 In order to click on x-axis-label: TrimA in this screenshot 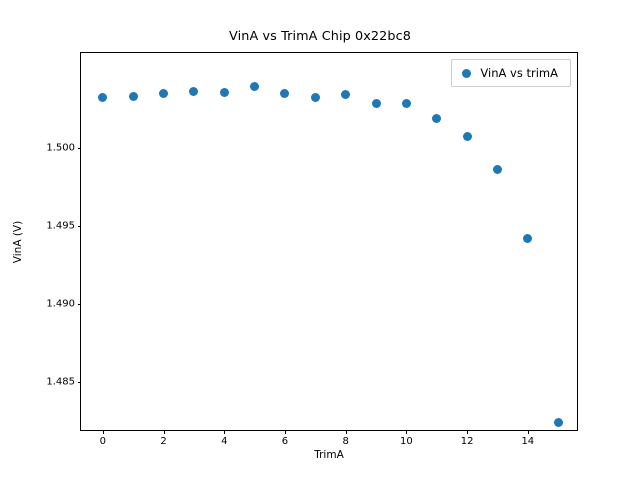, I will do `click(329, 455)`.